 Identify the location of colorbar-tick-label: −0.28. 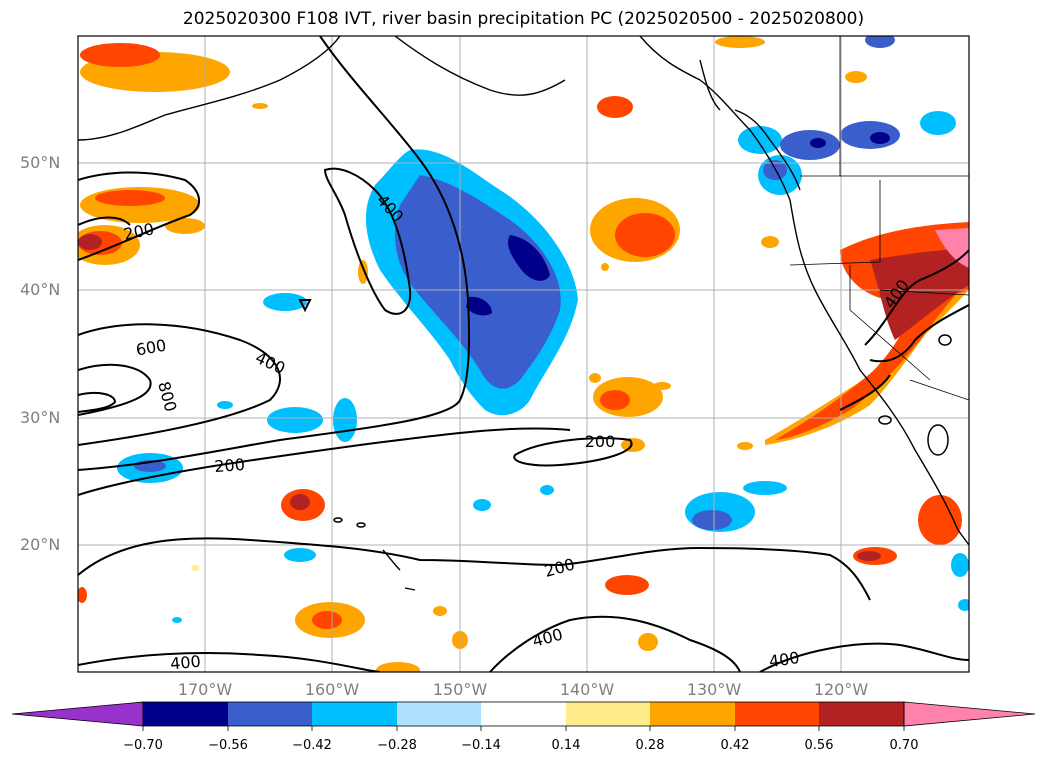
(397, 745).